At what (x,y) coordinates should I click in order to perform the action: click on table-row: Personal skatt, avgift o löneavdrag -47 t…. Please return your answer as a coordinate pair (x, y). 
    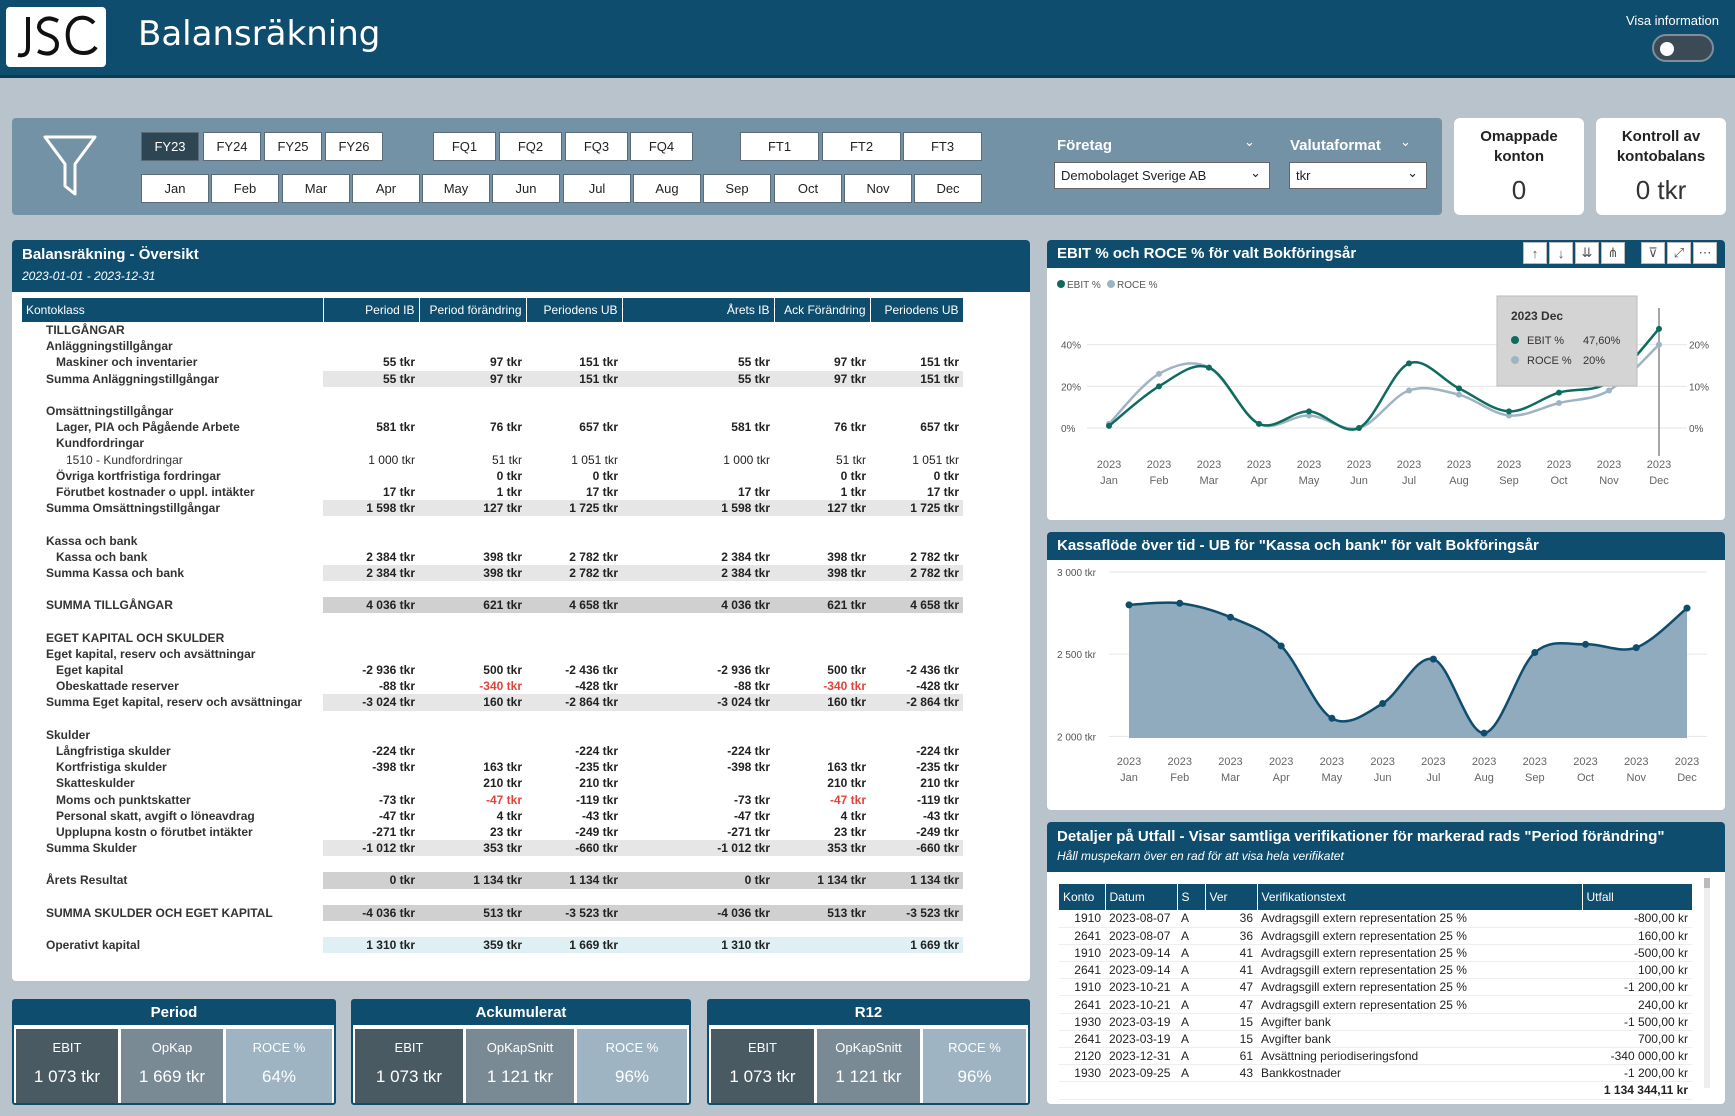
    Looking at the image, I should click on (492, 816).